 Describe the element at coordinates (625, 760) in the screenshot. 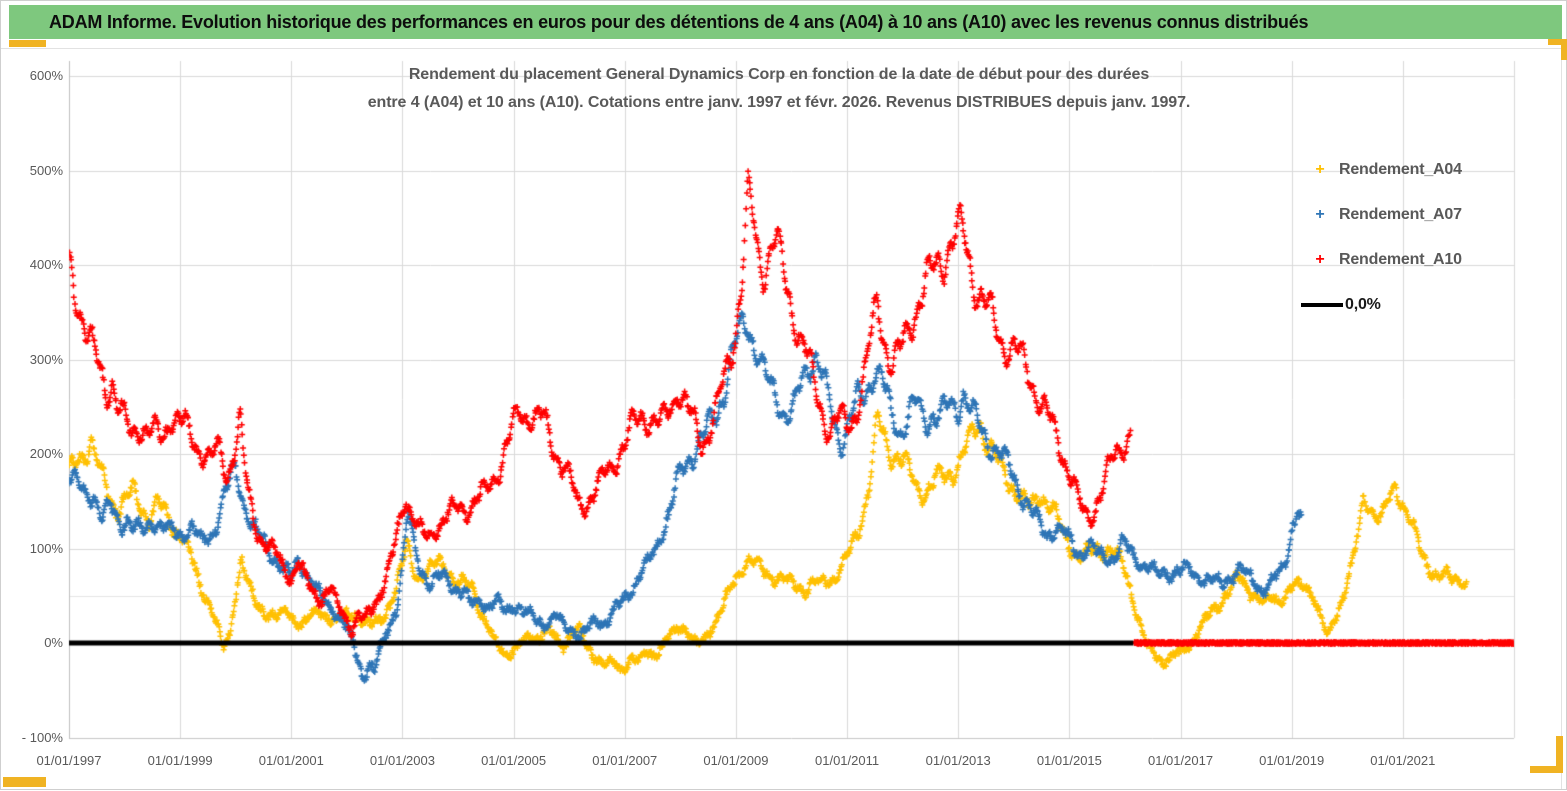

I see `x-axis-label: 01/01/2007` at that location.